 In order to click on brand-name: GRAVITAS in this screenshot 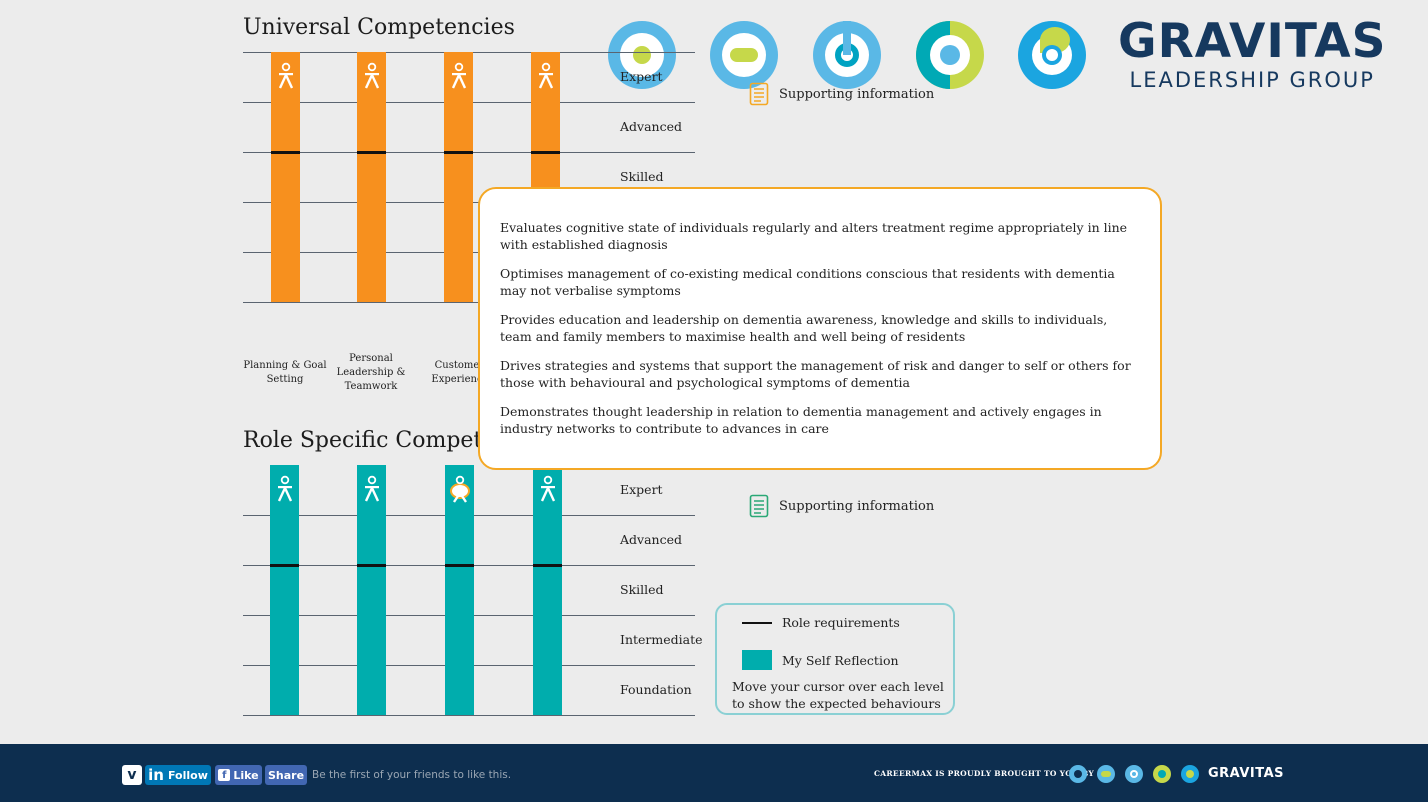, I will do `click(1252, 41)`.